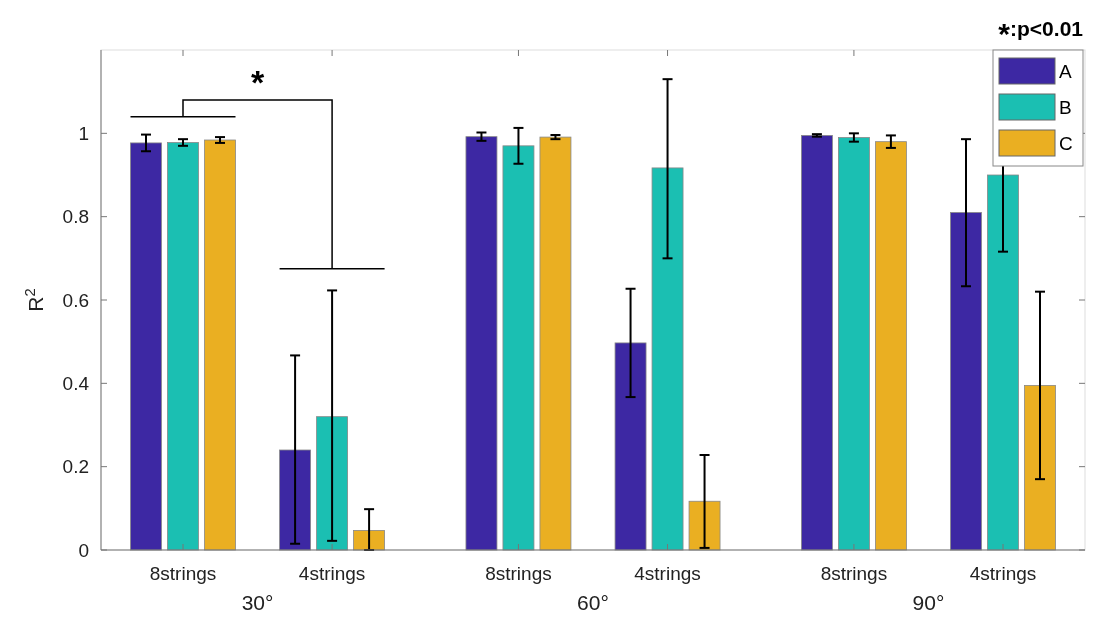 Image resolution: width=1097 pixels, height=634 pixels. Describe the element at coordinates (1047, 28) in the screenshot. I see `text: :p<0.01` at that location.